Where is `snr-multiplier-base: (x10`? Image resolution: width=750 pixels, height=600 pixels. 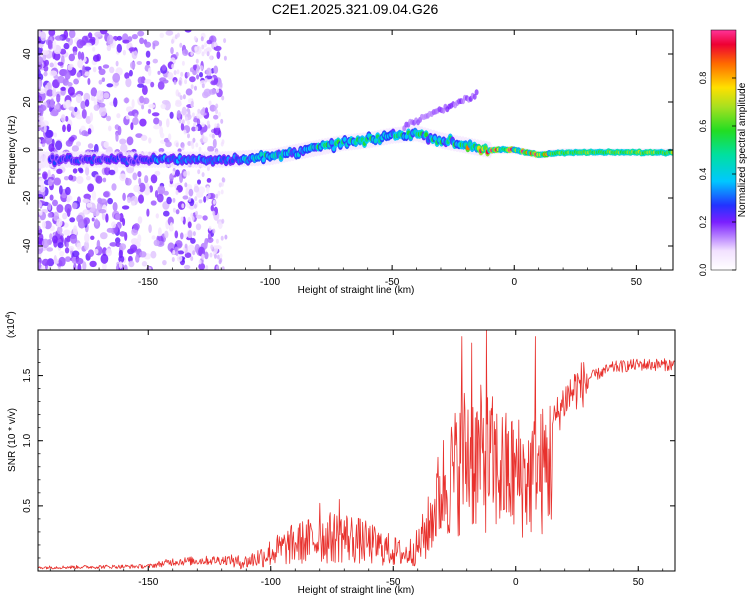
snr-multiplier-base: (x10 is located at coordinates (11, 328).